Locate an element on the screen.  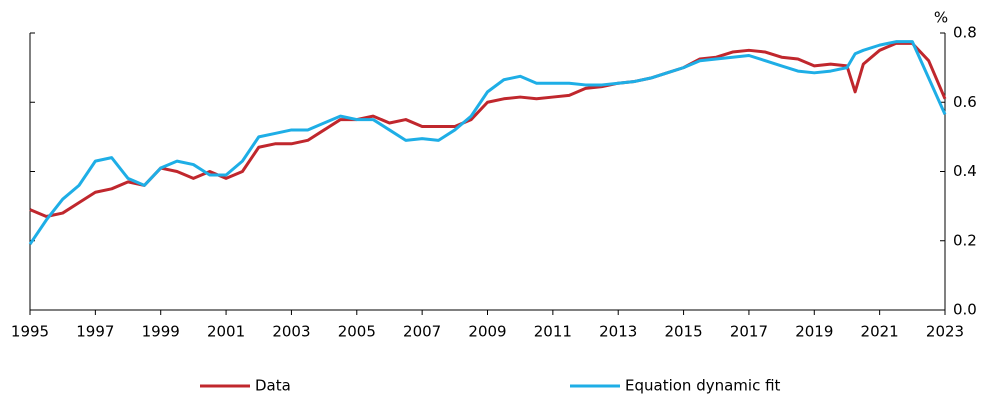
x-tick-label: 2005 is located at coordinates (357, 332).